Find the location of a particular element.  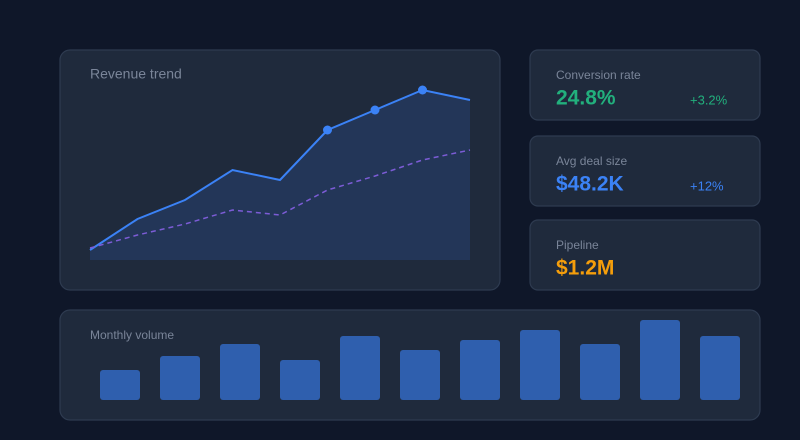

panel-title: Monthly volume is located at coordinates (132, 335).